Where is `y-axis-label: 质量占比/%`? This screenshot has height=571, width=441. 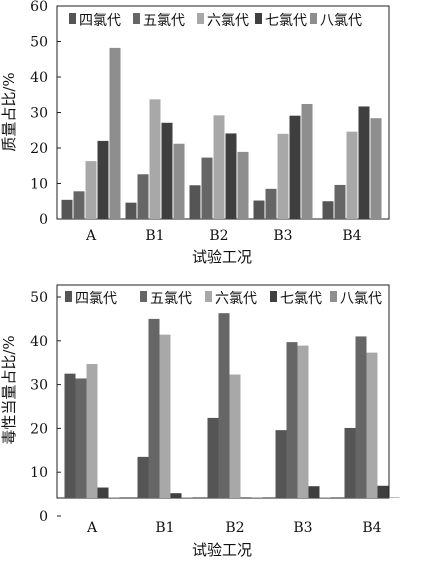 y-axis-label: 质量占比/% is located at coordinates (9, 111).